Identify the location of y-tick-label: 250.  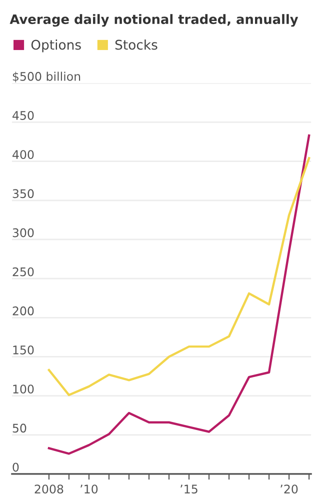
(23, 271).